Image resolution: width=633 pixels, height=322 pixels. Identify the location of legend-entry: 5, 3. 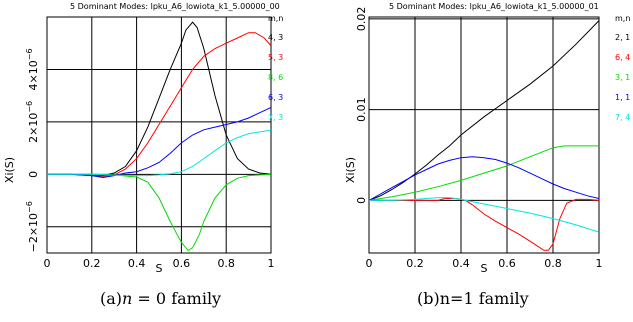
(275, 57).